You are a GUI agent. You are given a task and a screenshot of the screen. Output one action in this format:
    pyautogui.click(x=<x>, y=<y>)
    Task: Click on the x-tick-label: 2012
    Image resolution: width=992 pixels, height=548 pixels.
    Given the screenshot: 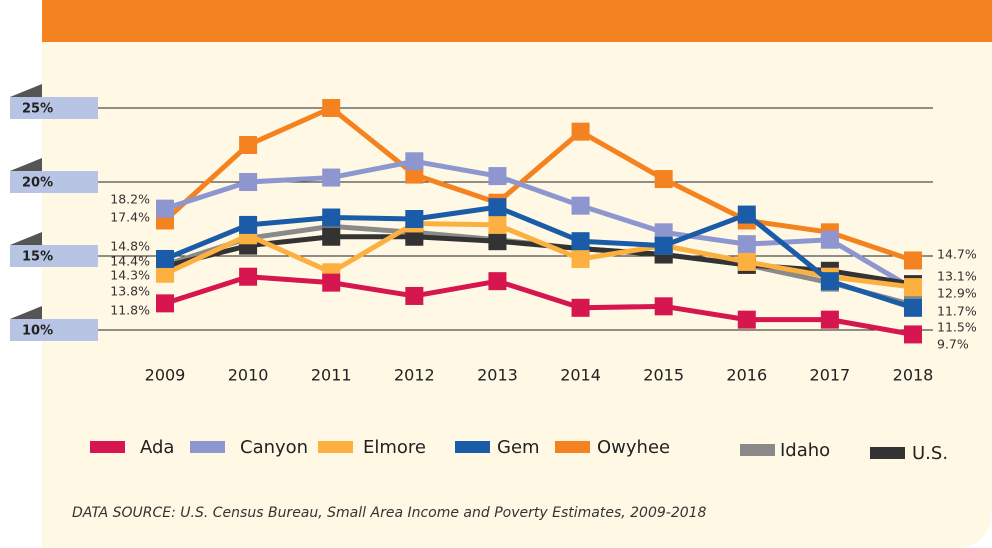 What is the action you would take?
    pyautogui.click(x=414, y=375)
    